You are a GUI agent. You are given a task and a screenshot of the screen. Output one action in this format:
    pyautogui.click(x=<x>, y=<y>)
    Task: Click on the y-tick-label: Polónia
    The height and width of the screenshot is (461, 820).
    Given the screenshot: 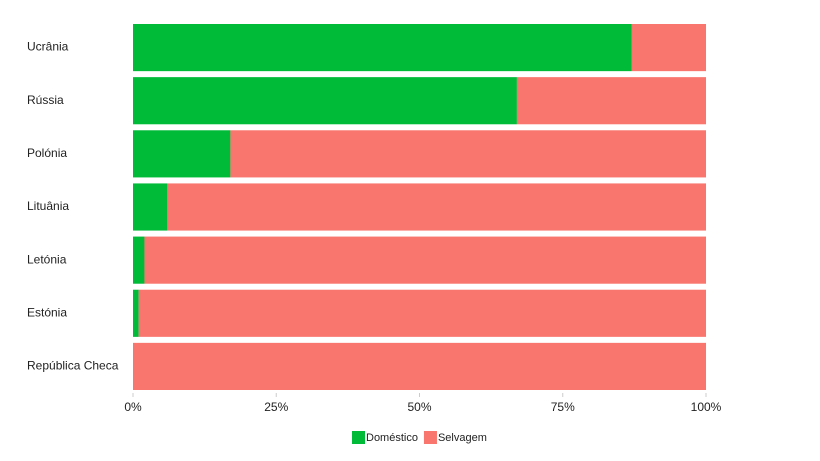 What is the action you would take?
    pyautogui.click(x=47, y=153)
    